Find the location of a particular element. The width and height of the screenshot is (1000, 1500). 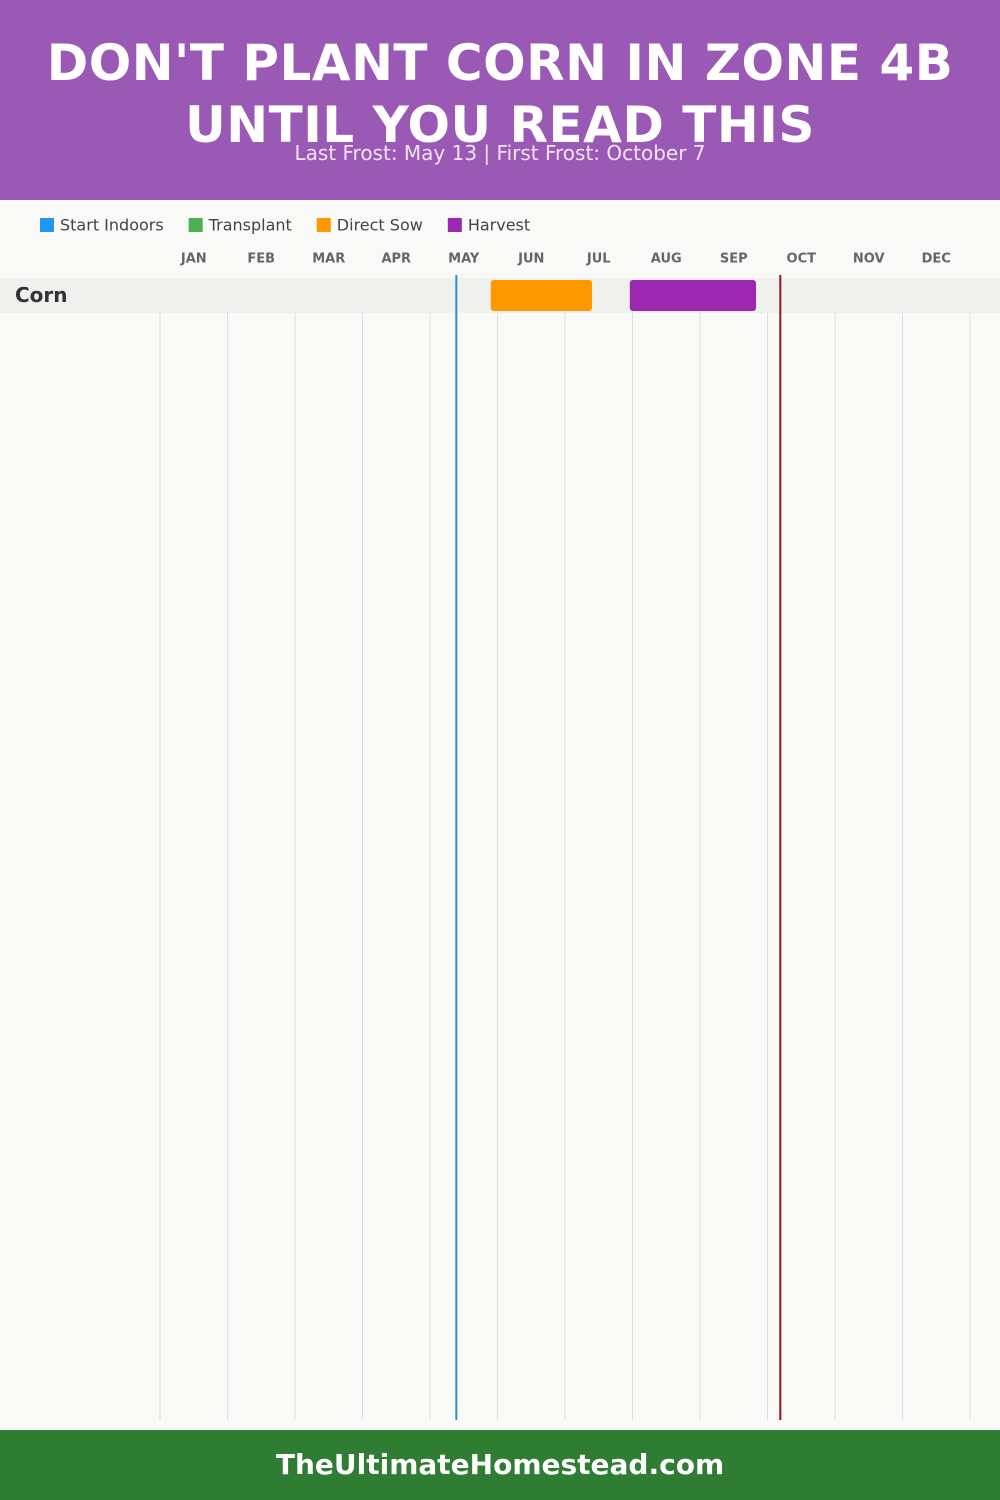

legend-label: Transplant is located at coordinates (250, 225).